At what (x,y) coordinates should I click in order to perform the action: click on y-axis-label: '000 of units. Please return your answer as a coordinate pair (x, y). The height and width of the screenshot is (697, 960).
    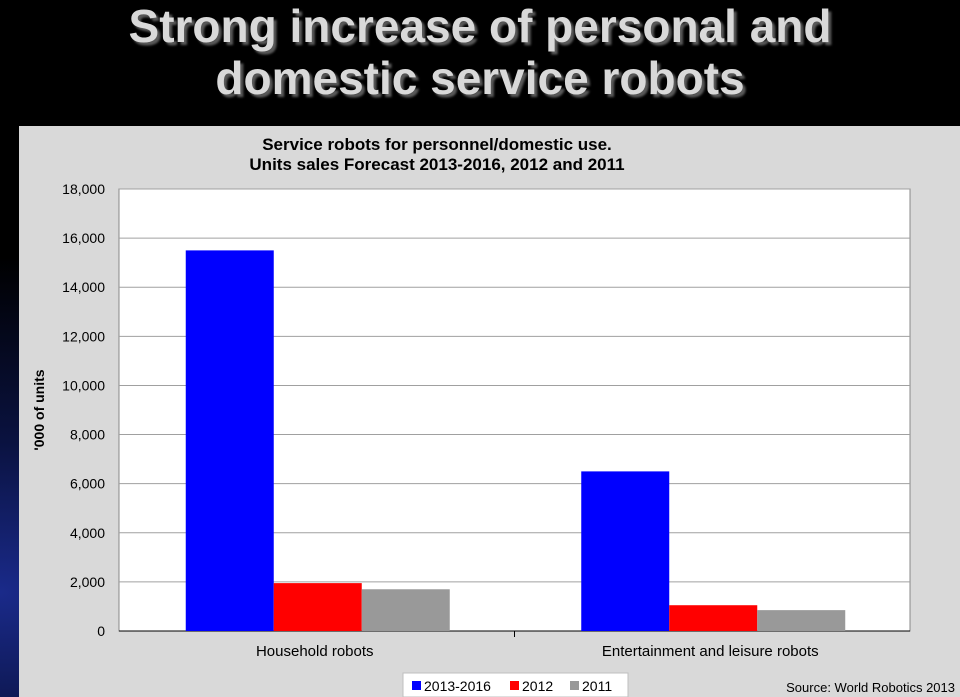
    Looking at the image, I should click on (39, 409).